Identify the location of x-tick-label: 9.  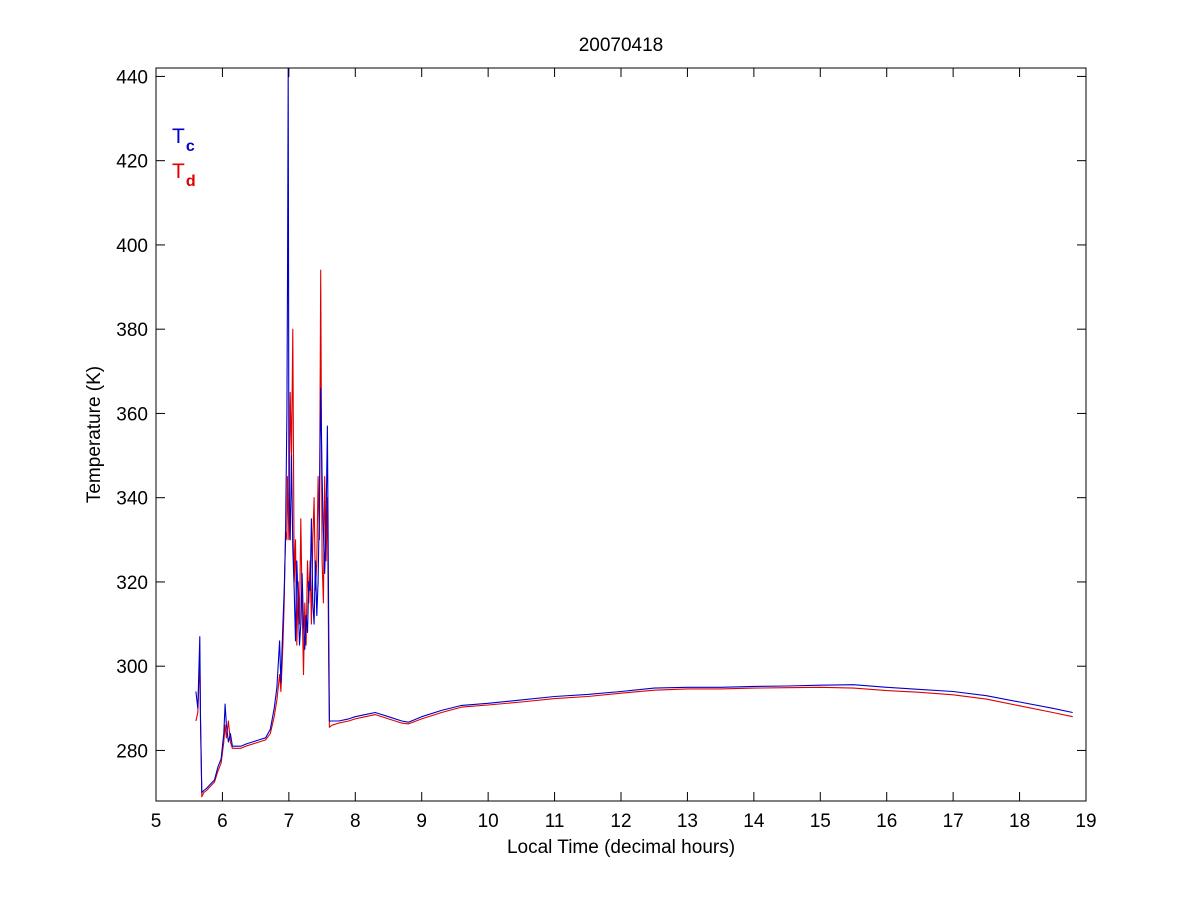
(421, 821).